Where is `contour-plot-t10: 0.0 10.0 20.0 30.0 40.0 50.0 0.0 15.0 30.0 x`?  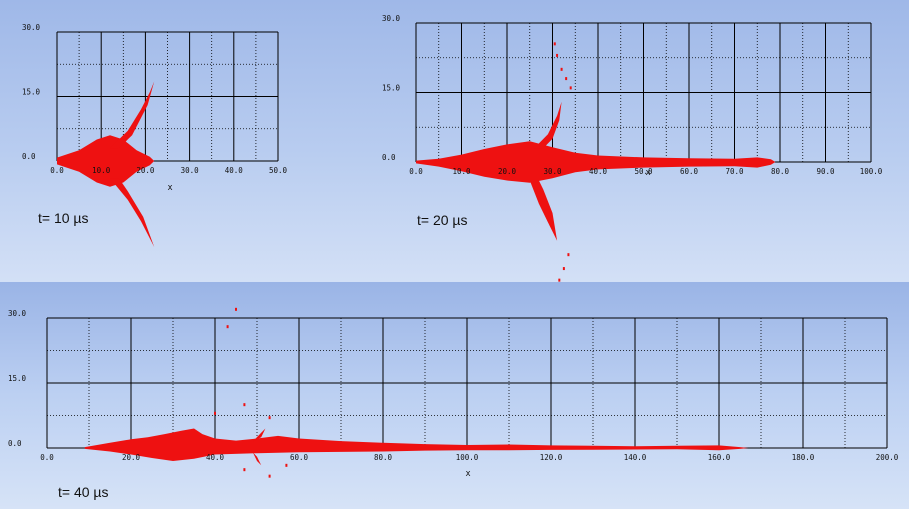 contour-plot-t10: 0.0 10.0 20.0 30.0 40.0 50.0 0.0 15.0 30.0 x is located at coordinates (155, 135).